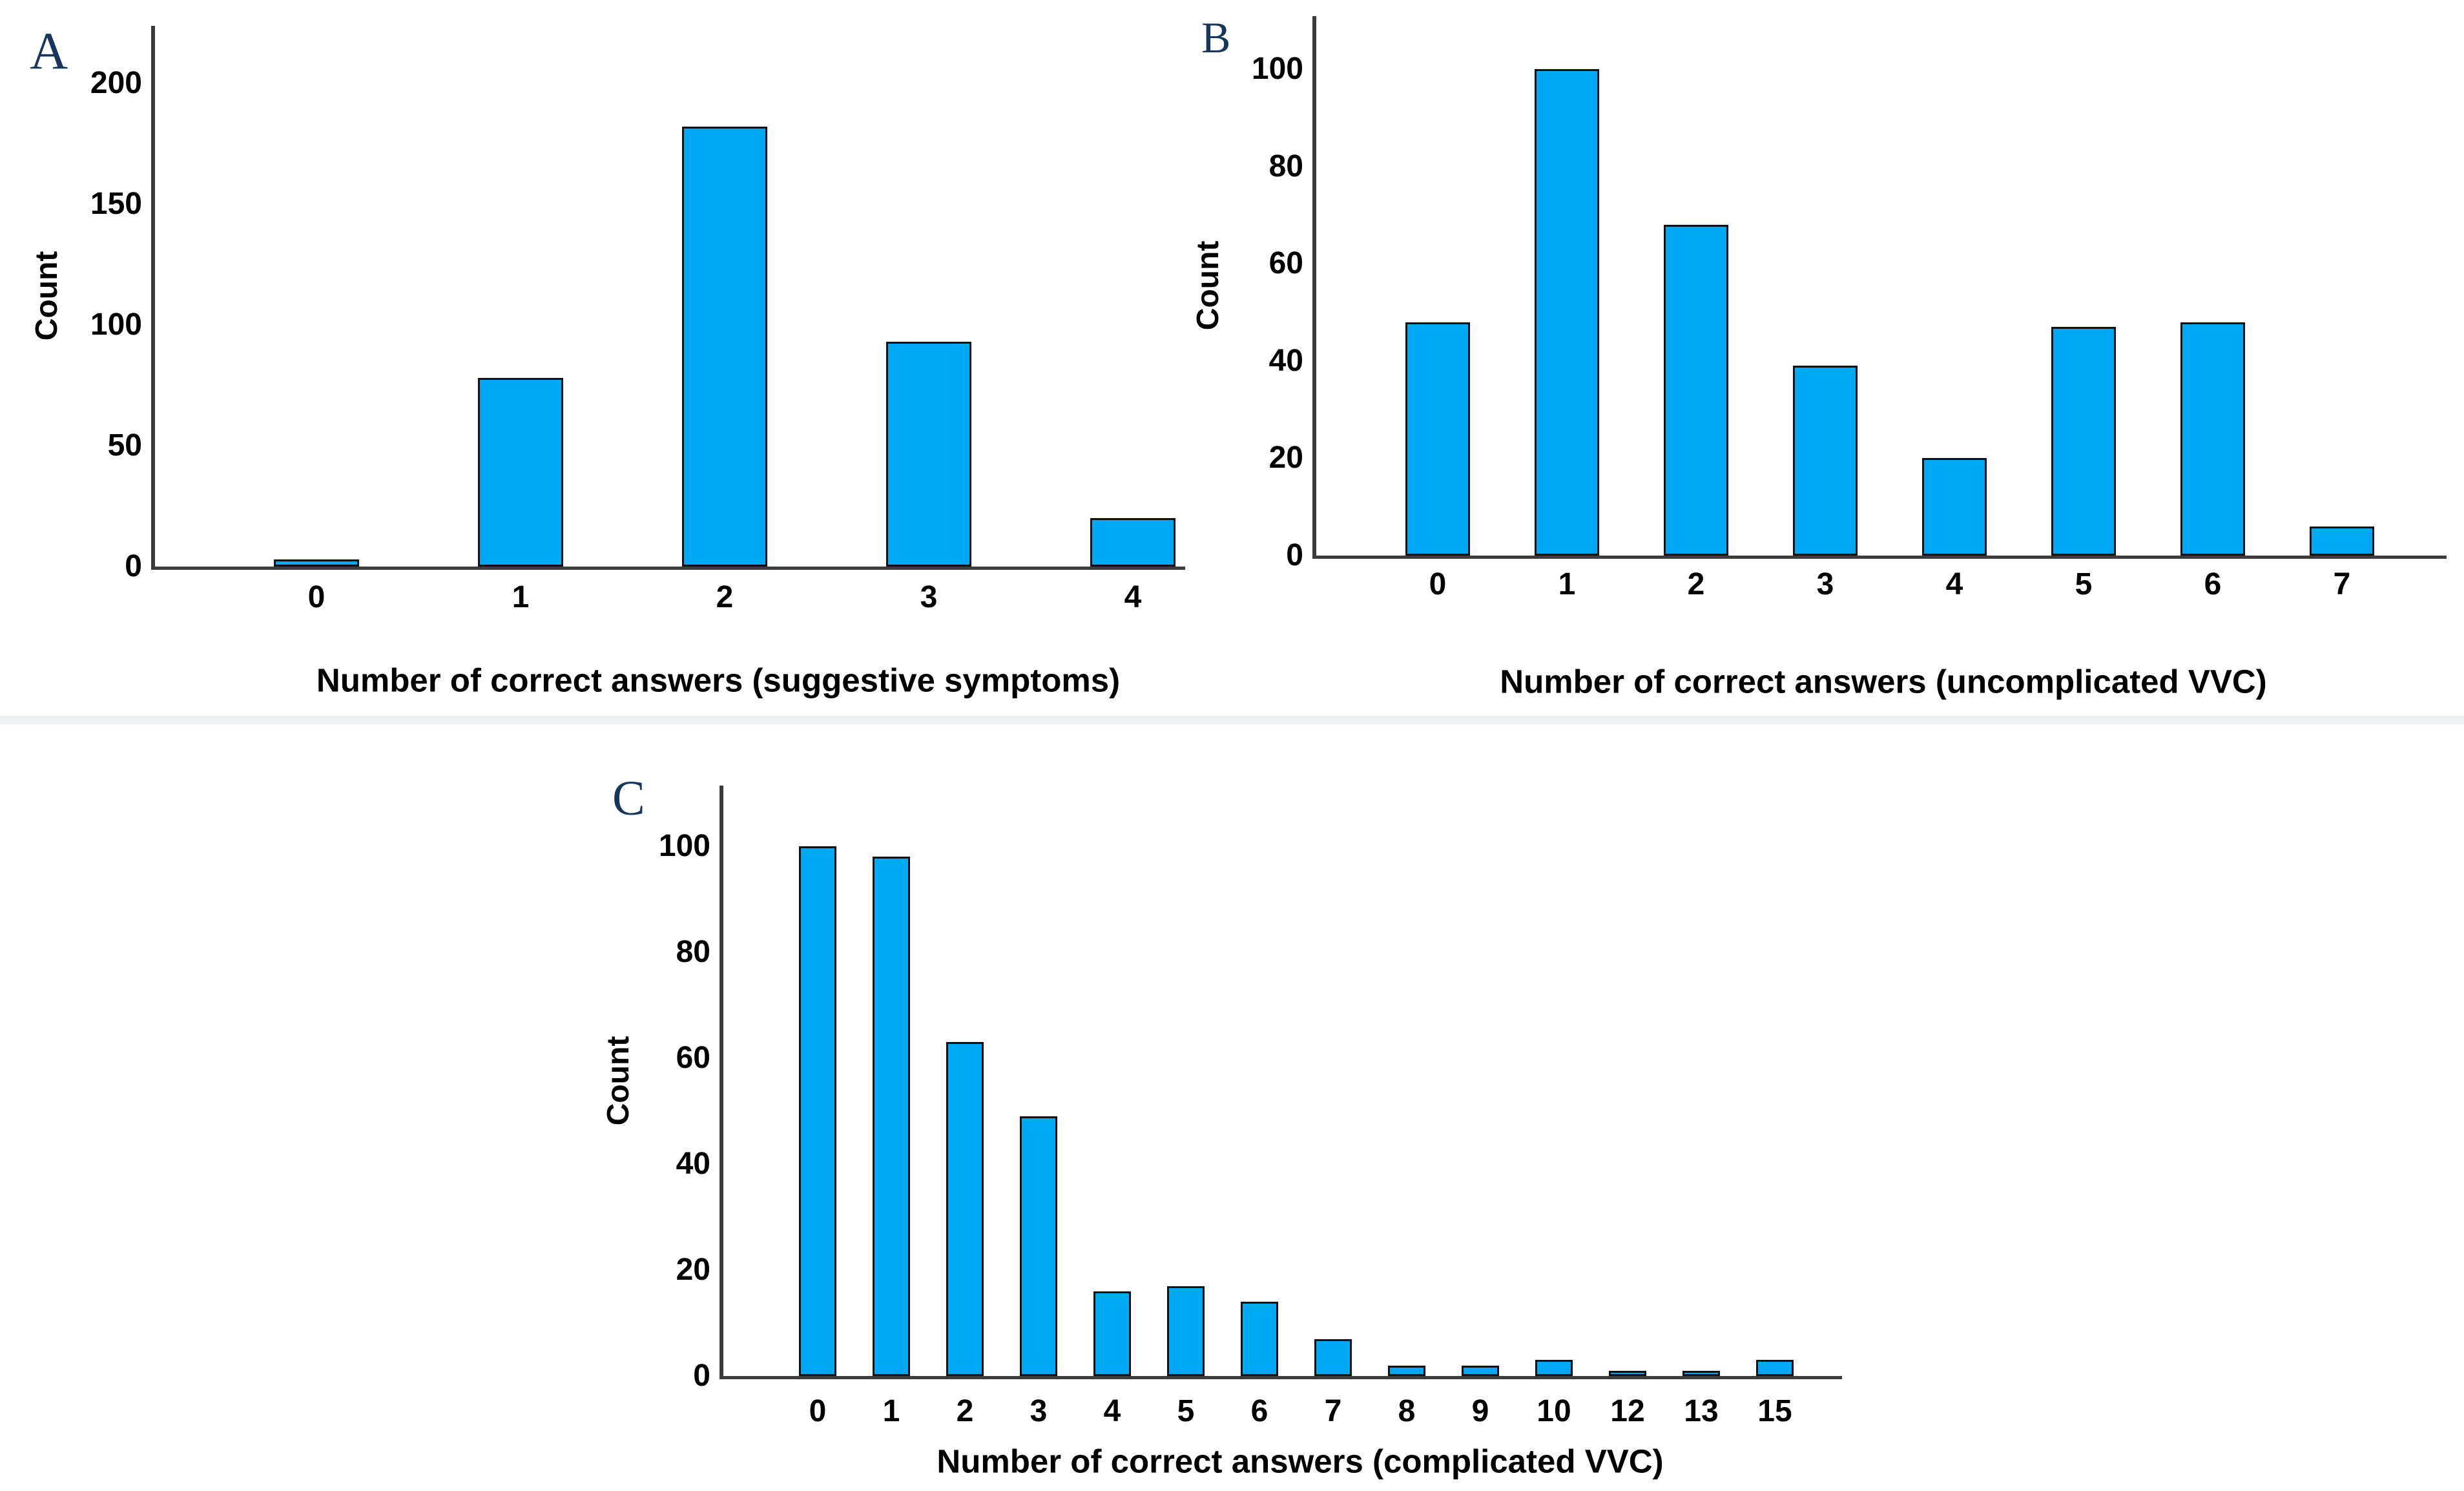 The image size is (2464, 1491). Describe the element at coordinates (1628, 1411) in the screenshot. I see `x-tick-label: 12` at that location.